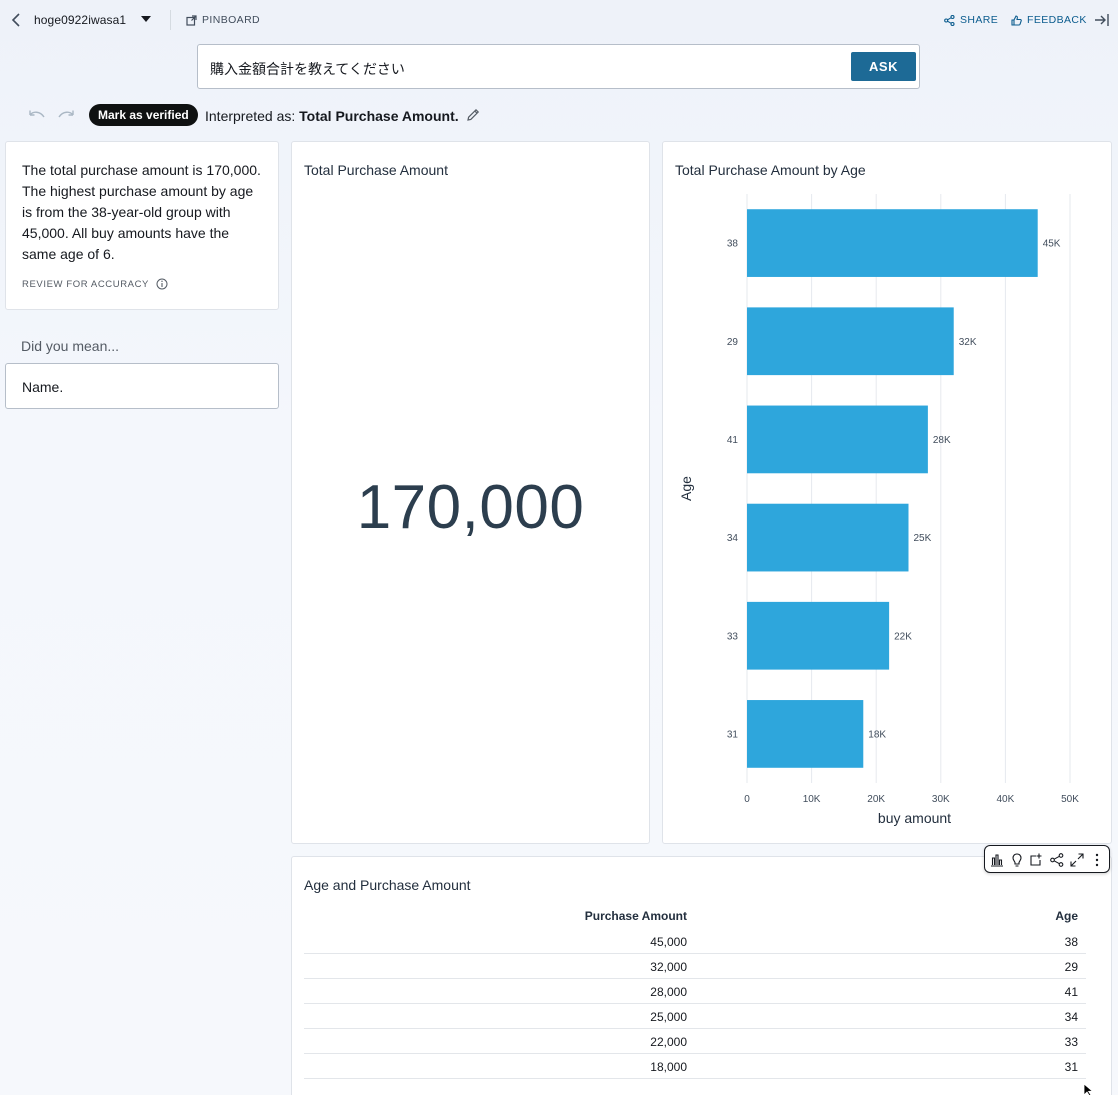 The width and height of the screenshot is (1118, 1095). What do you see at coordinates (979, 20) in the screenshot?
I see `share-label: SHARE` at bounding box center [979, 20].